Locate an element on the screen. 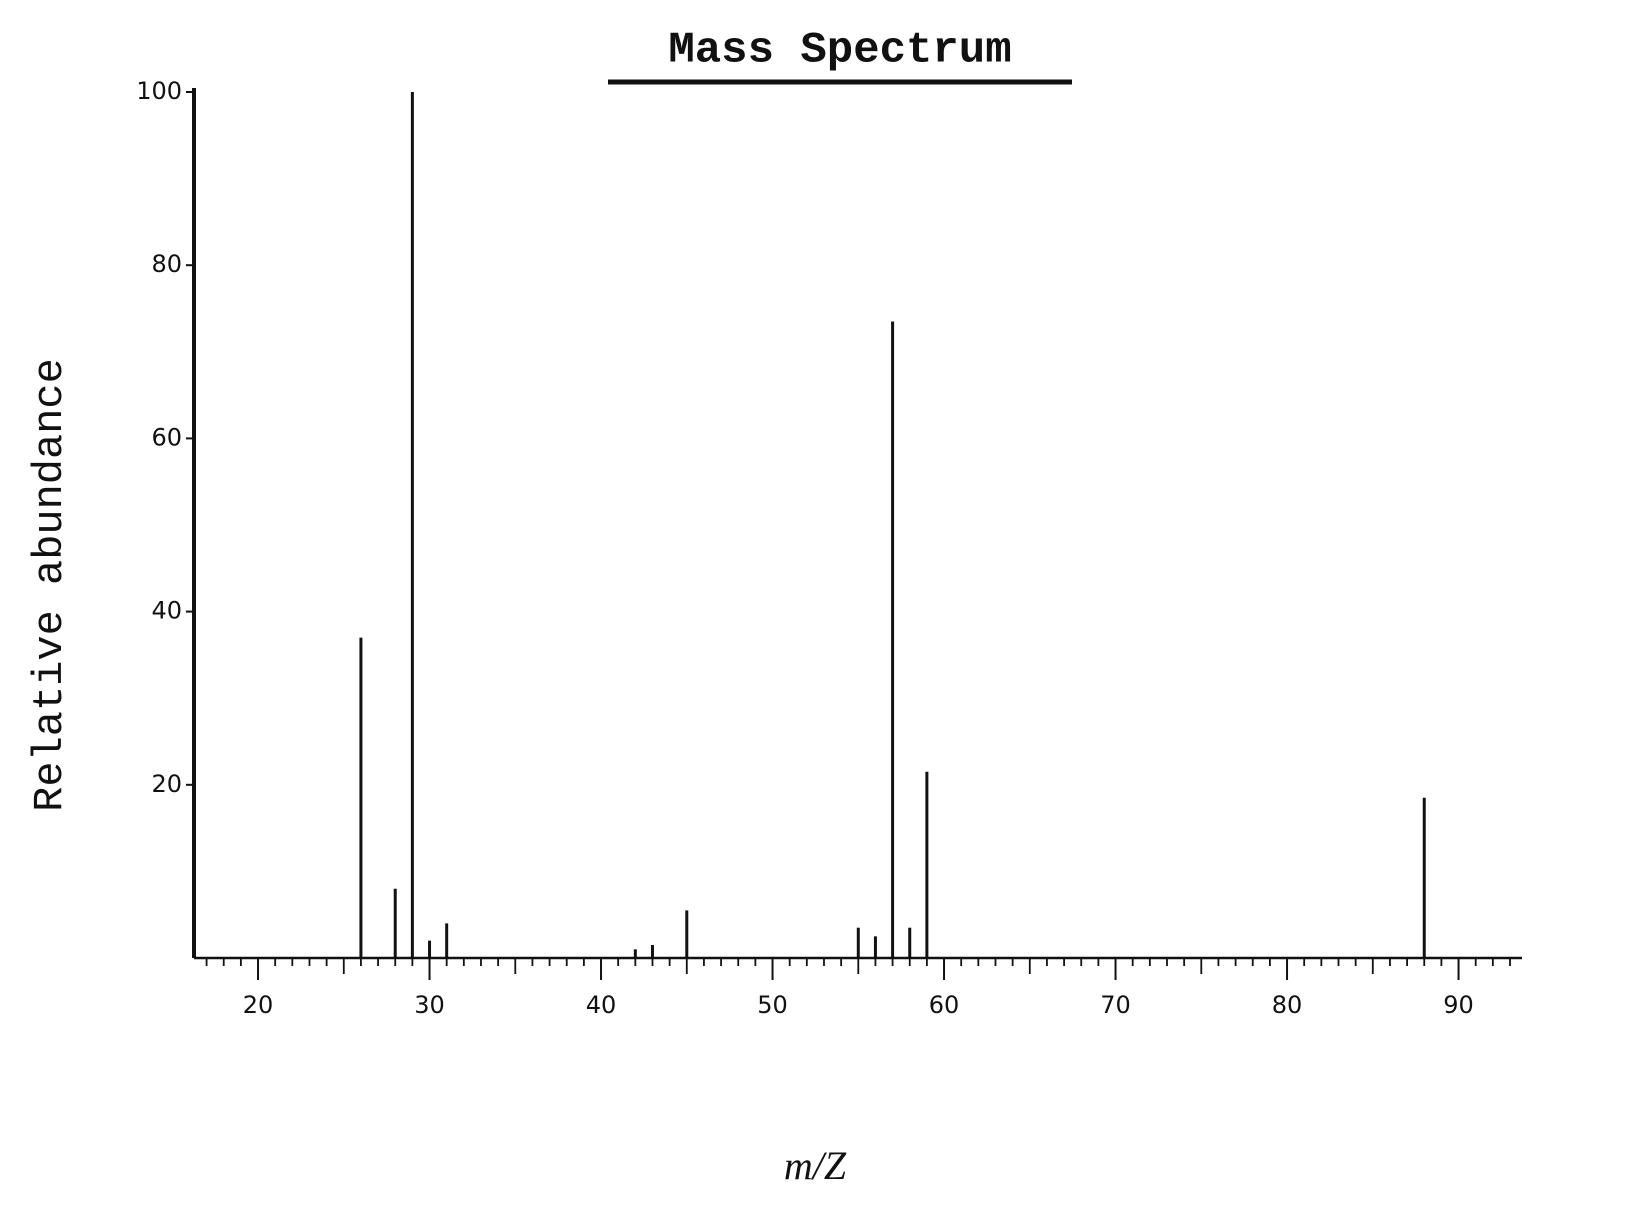 The height and width of the screenshot is (1226, 1650). y-axis-label: Relative abundance is located at coordinates (50, 585).